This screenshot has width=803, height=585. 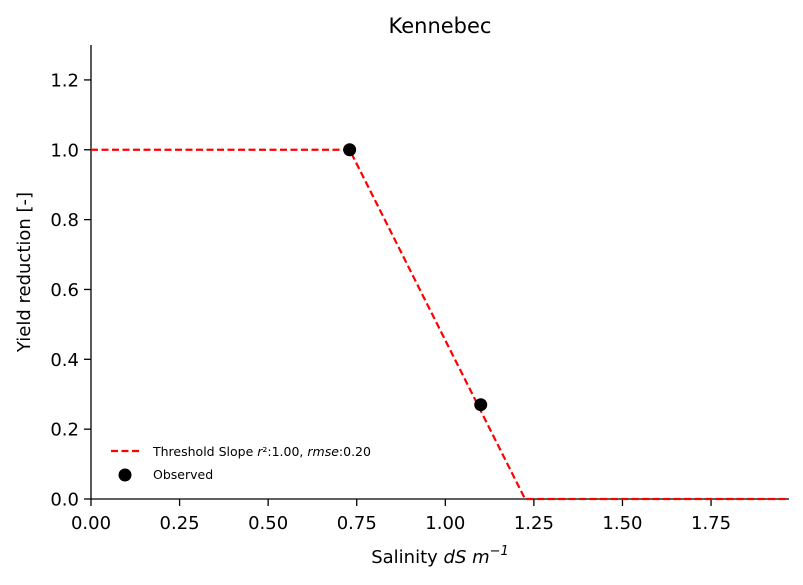 I want to click on x-tick-label: 1.25, so click(x=534, y=523).